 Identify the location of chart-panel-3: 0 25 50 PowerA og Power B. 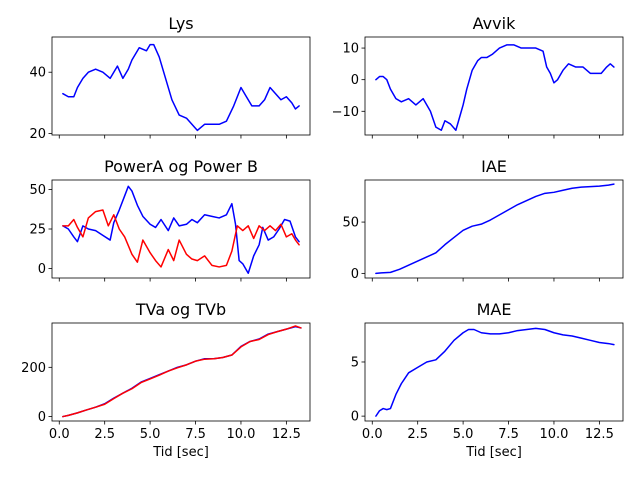
(170, 219).